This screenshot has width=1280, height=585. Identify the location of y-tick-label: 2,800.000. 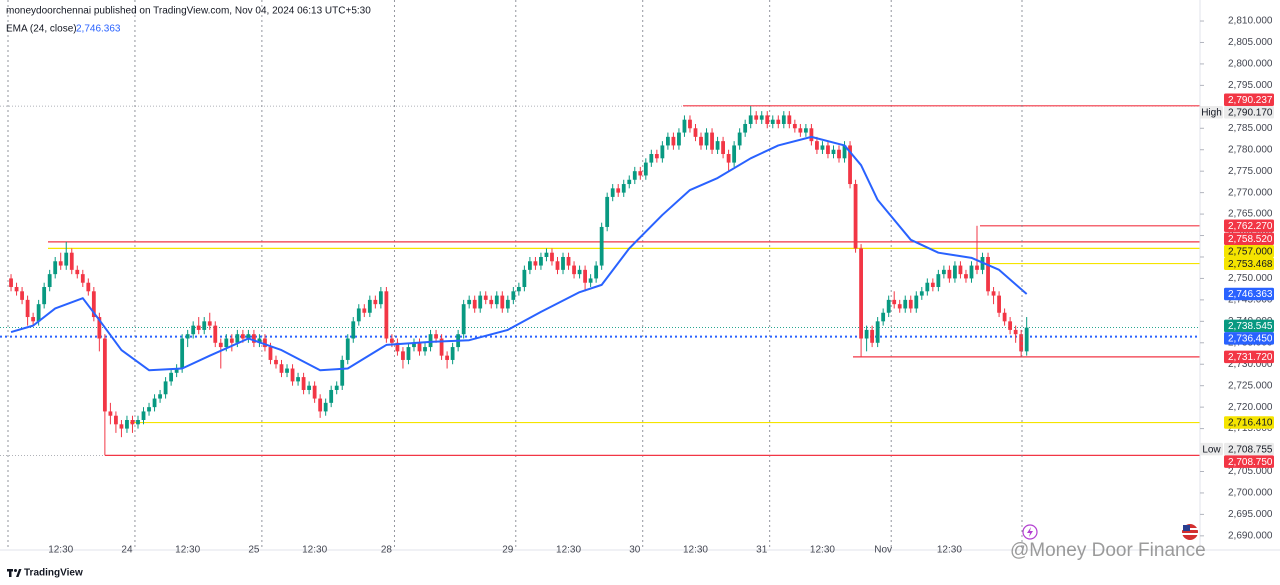
(1250, 64).